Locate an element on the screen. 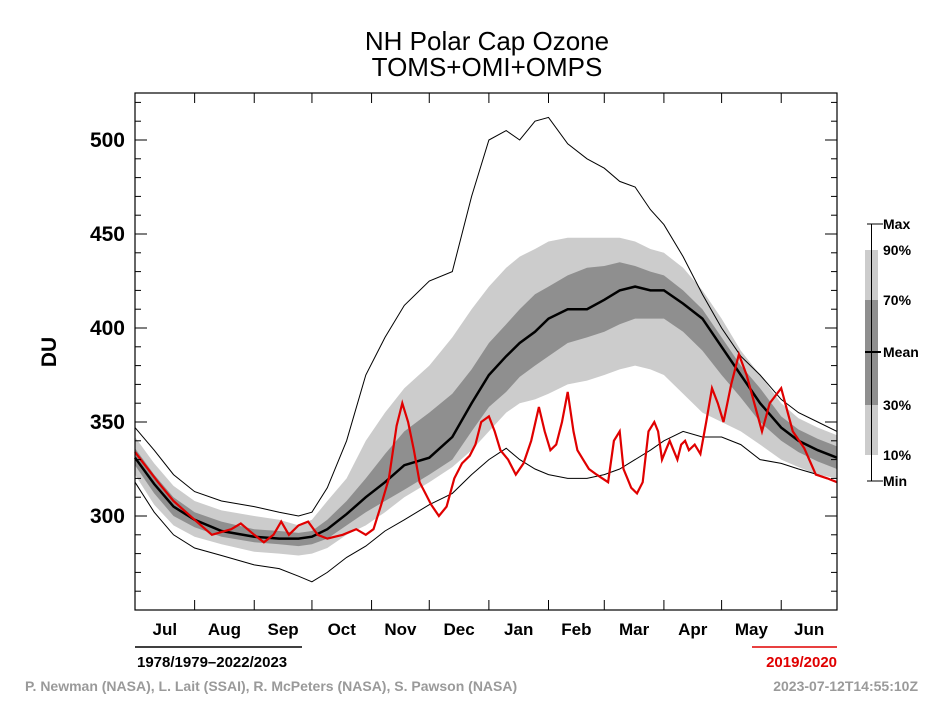  legend-label: 90% is located at coordinates (897, 250).